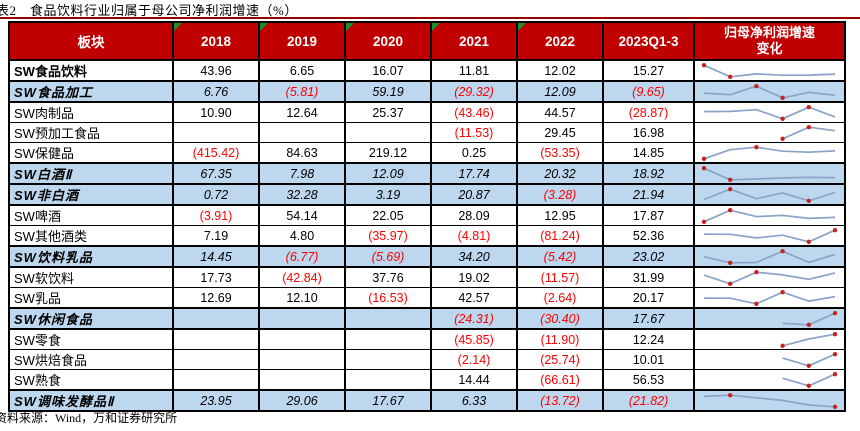 This screenshot has width=860, height=431. I want to click on row-label-cell: SW啤酒, so click(91, 215).